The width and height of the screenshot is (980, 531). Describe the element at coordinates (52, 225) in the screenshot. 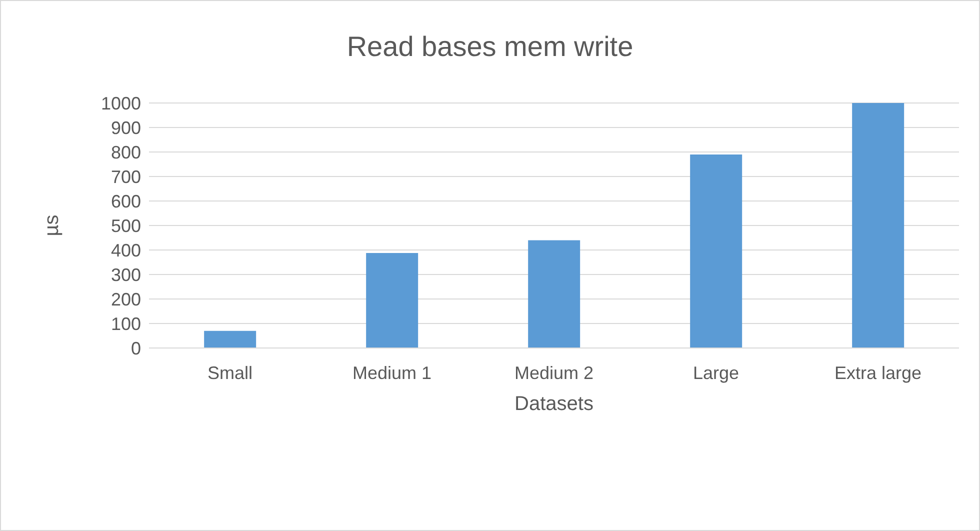

I see `y-axis-title: µs` at that location.